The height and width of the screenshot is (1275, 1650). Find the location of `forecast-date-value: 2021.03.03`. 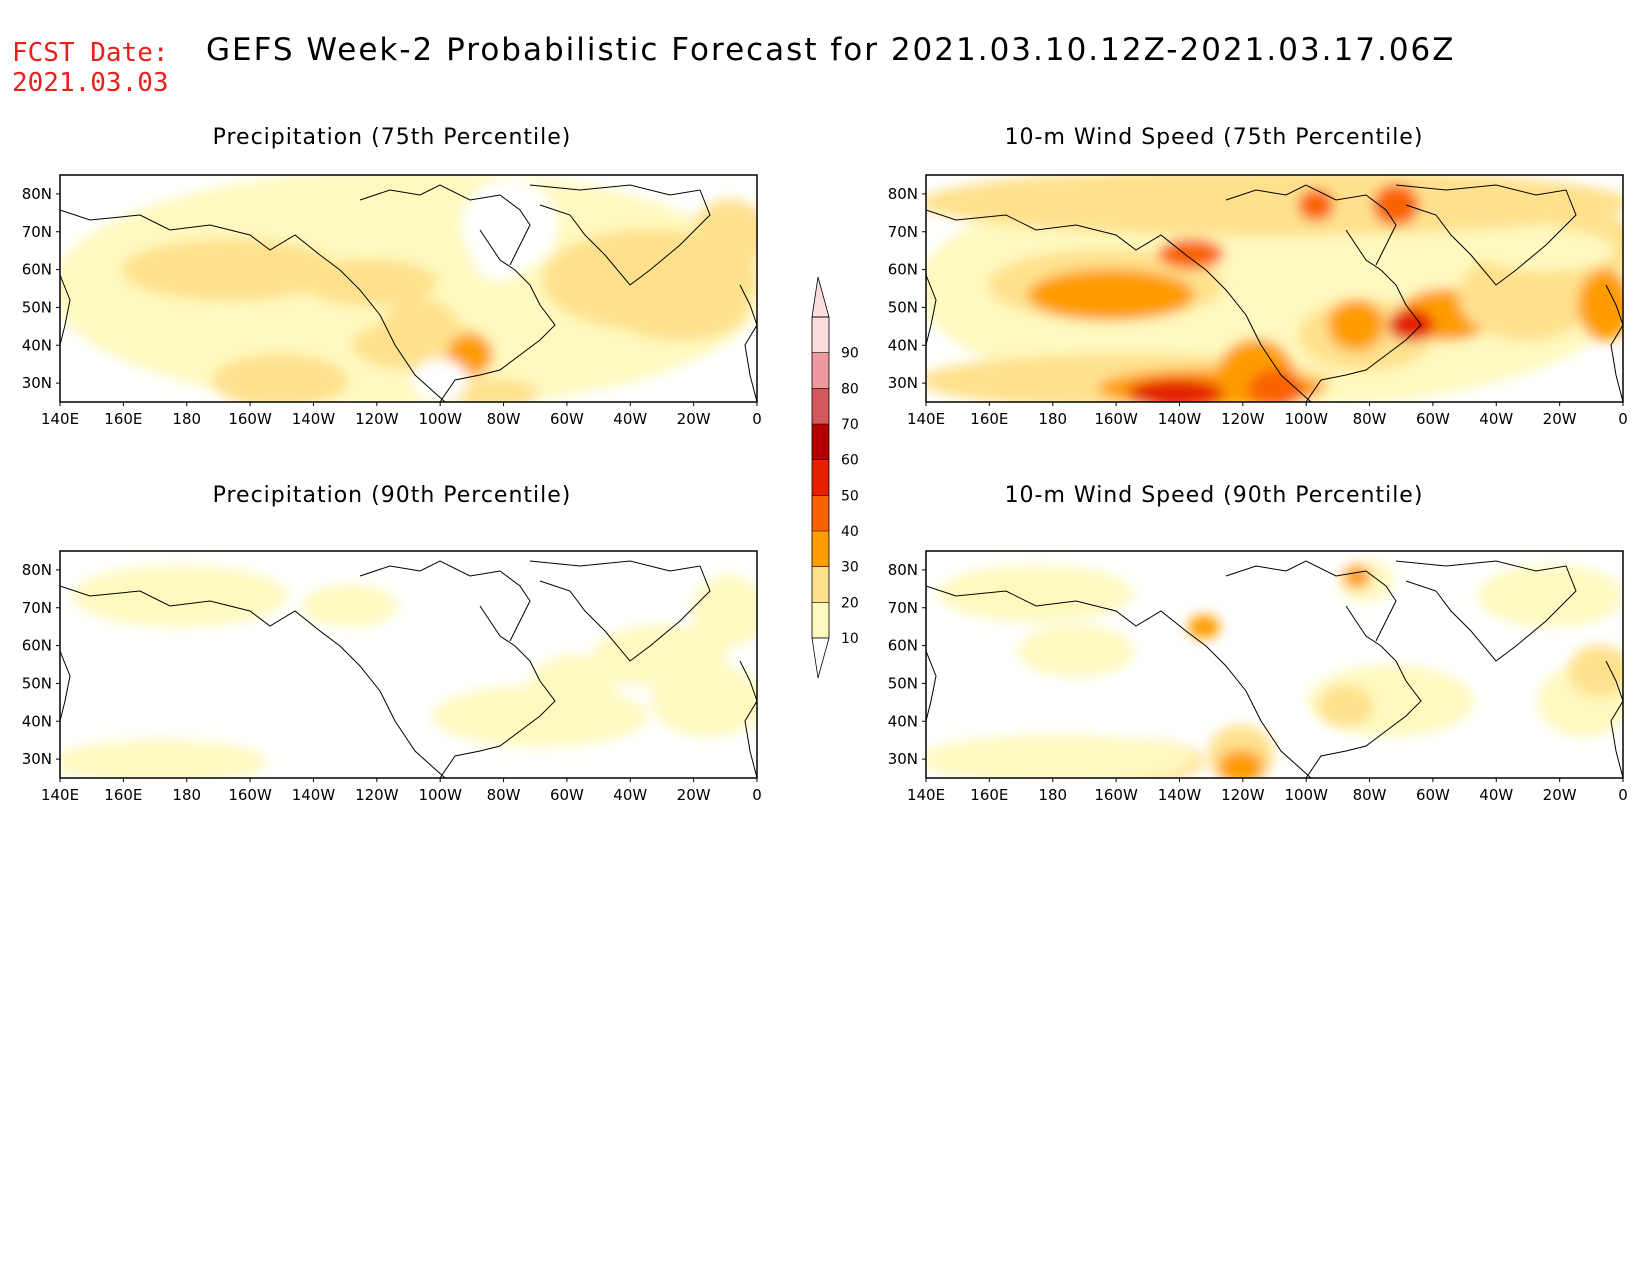

forecast-date-value: 2021.03.03 is located at coordinates (90, 83).